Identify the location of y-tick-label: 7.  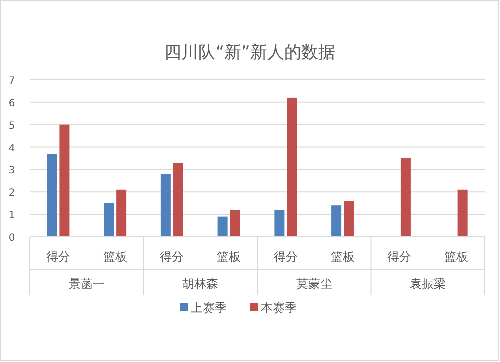
(12, 81).